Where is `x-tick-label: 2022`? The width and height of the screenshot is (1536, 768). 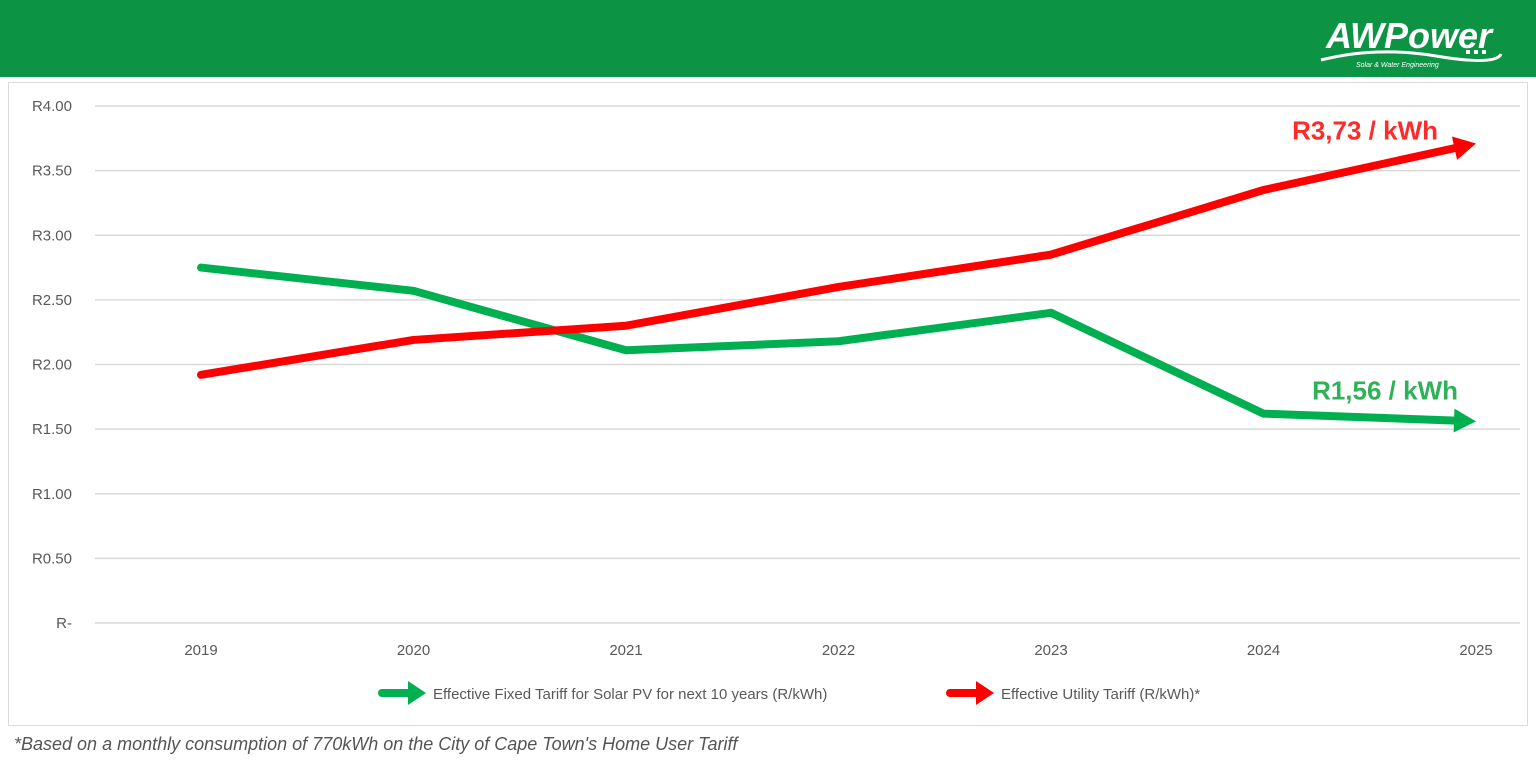 x-tick-label: 2022 is located at coordinates (838, 650).